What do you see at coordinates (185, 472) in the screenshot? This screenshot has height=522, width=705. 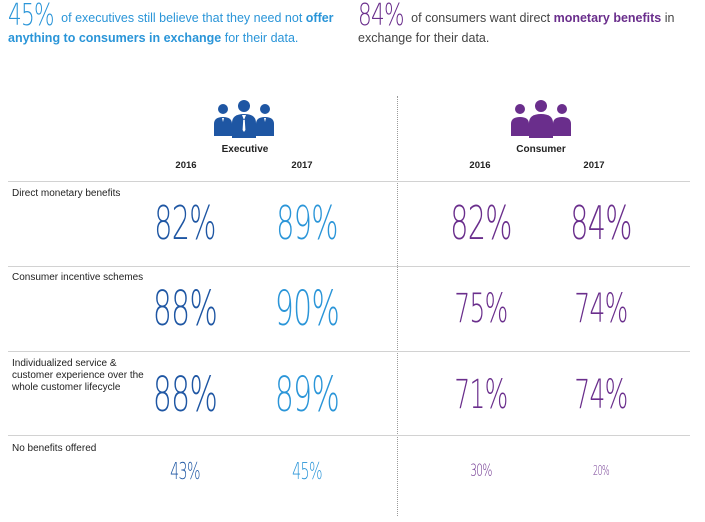 I see `value-no-benefits-executive-2016: 43%` at bounding box center [185, 472].